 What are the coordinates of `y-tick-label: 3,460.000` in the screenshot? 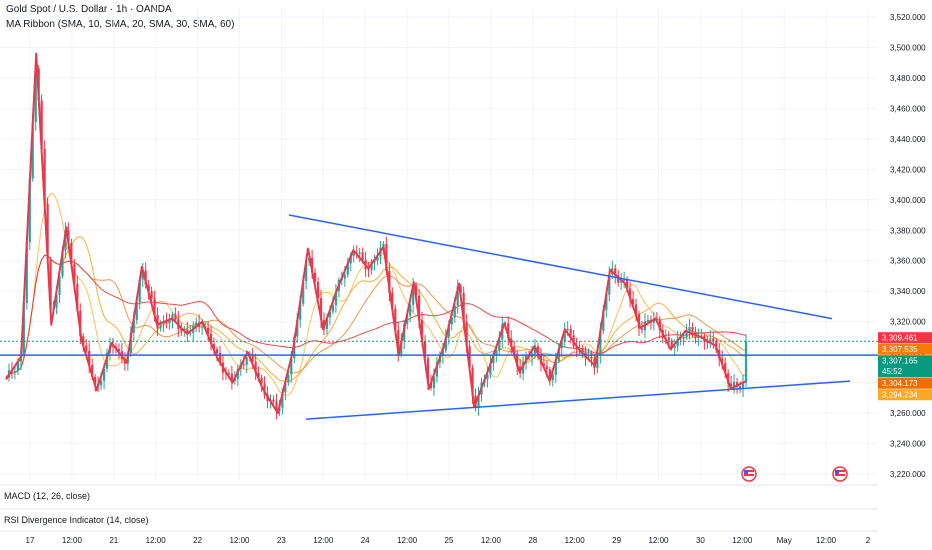 It's located at (908, 108).